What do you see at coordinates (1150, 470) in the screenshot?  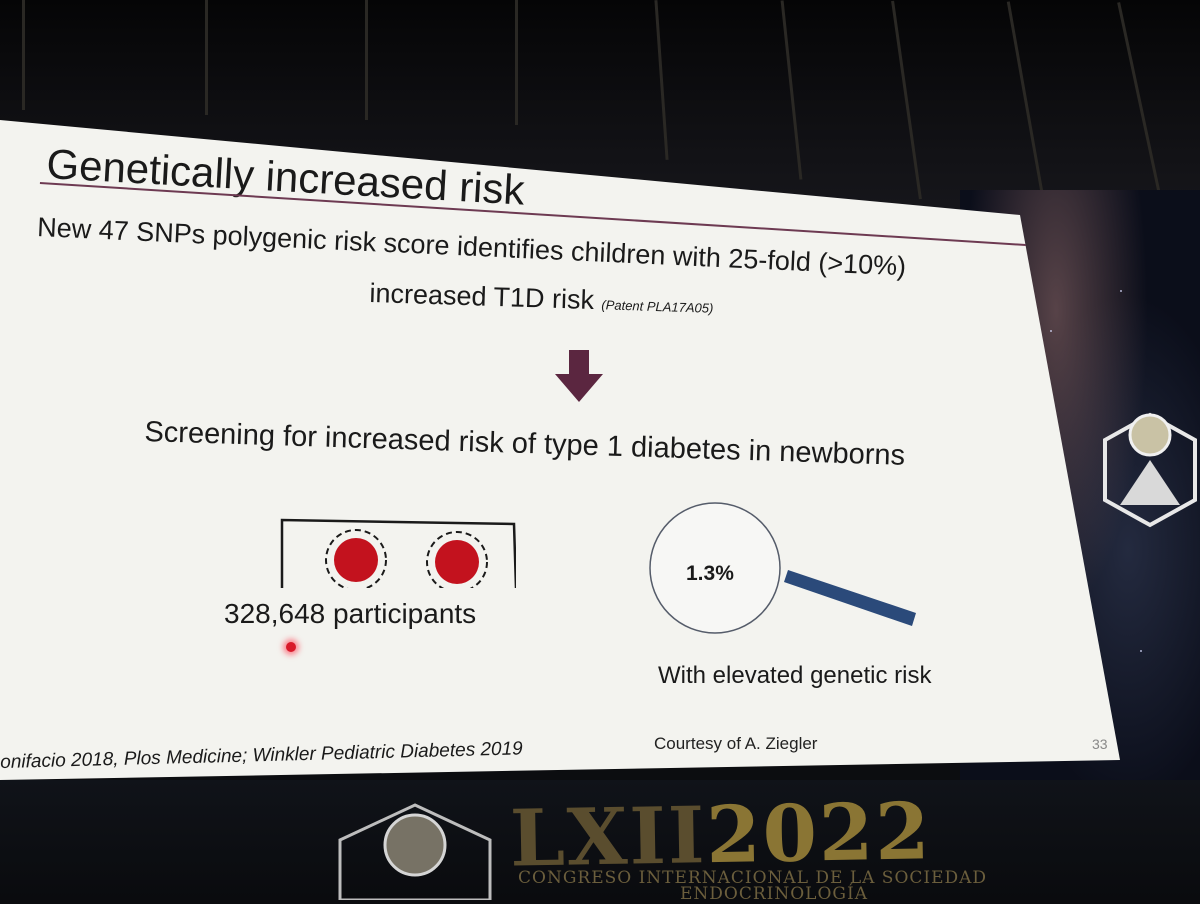 I see `society-seal-logo` at bounding box center [1150, 470].